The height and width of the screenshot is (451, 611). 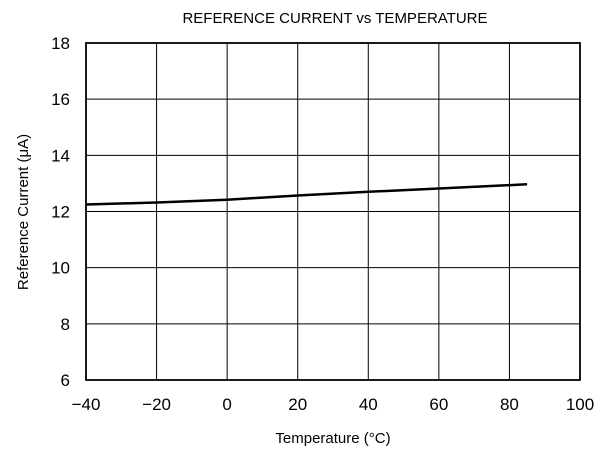 I want to click on series-line, so click(x=306, y=194).